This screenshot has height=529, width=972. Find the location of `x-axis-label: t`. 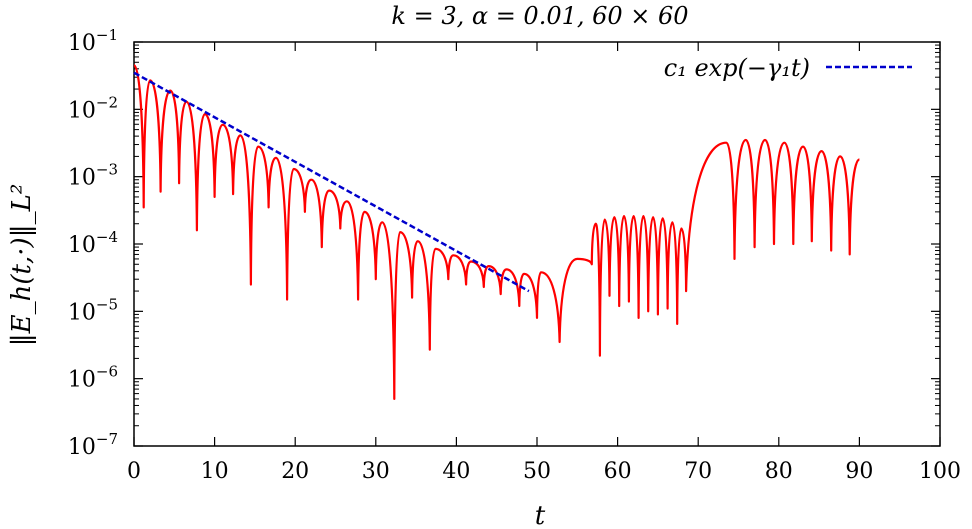

x-axis-label: t is located at coordinates (540, 515).